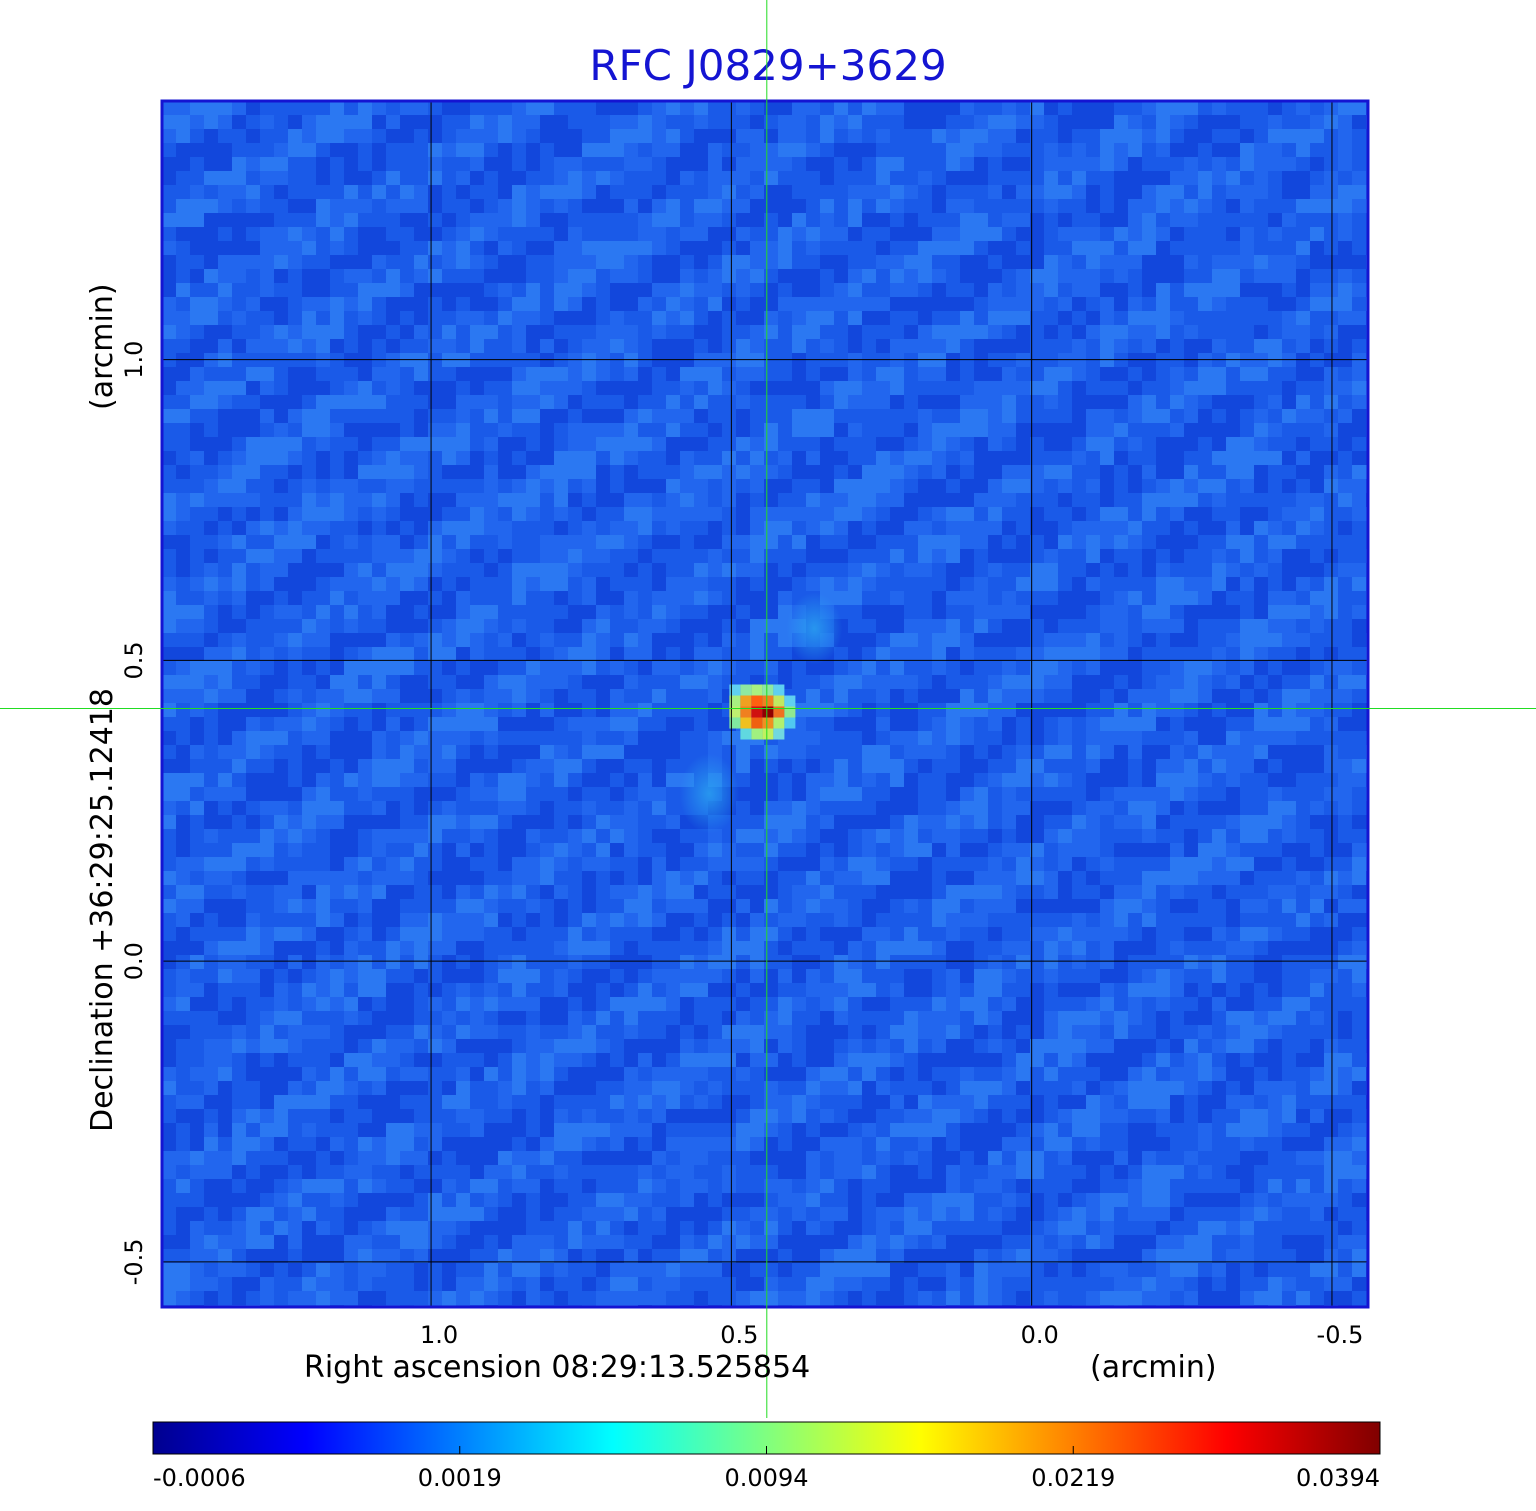 The image size is (1536, 1511). Describe the element at coordinates (134, 961) in the screenshot. I see `y-tick-label: 0.0` at that location.